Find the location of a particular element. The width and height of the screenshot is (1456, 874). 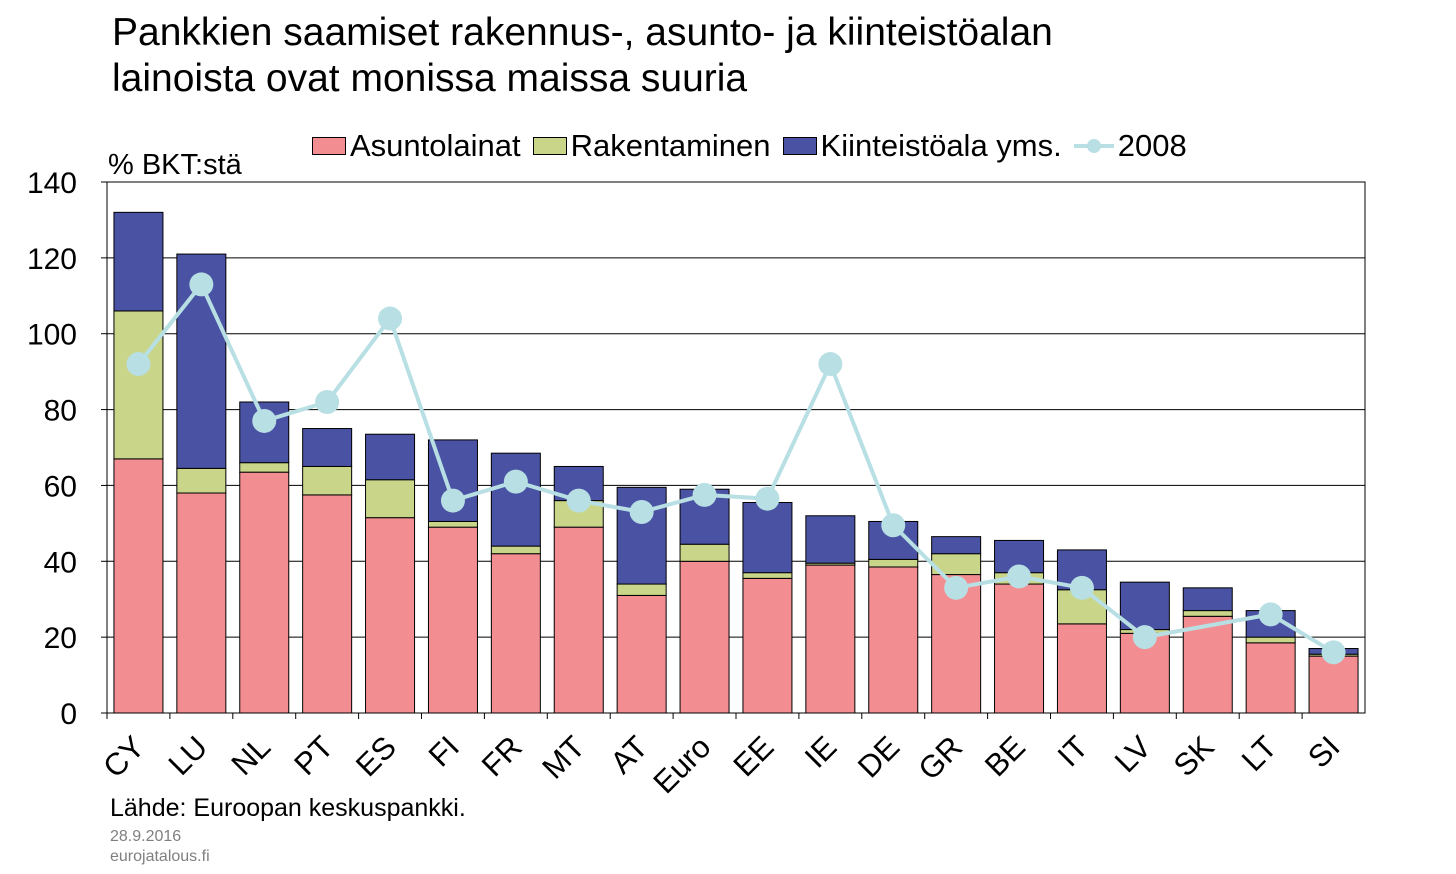

x-tick-label-nl: NL is located at coordinates (250, 755).